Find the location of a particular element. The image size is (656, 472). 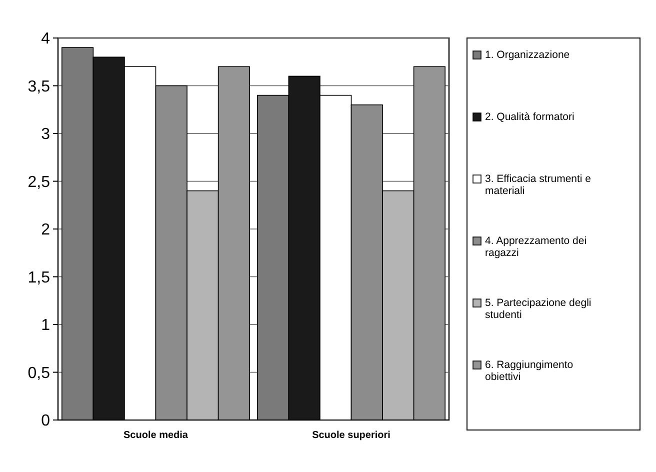

legend-label: 1. Organizzazione is located at coordinates (527, 55).